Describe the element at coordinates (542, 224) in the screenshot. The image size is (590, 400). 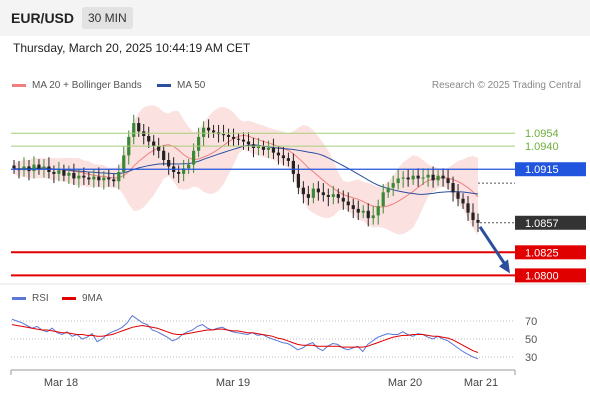
I see `last-price-label: 1.0857` at that location.